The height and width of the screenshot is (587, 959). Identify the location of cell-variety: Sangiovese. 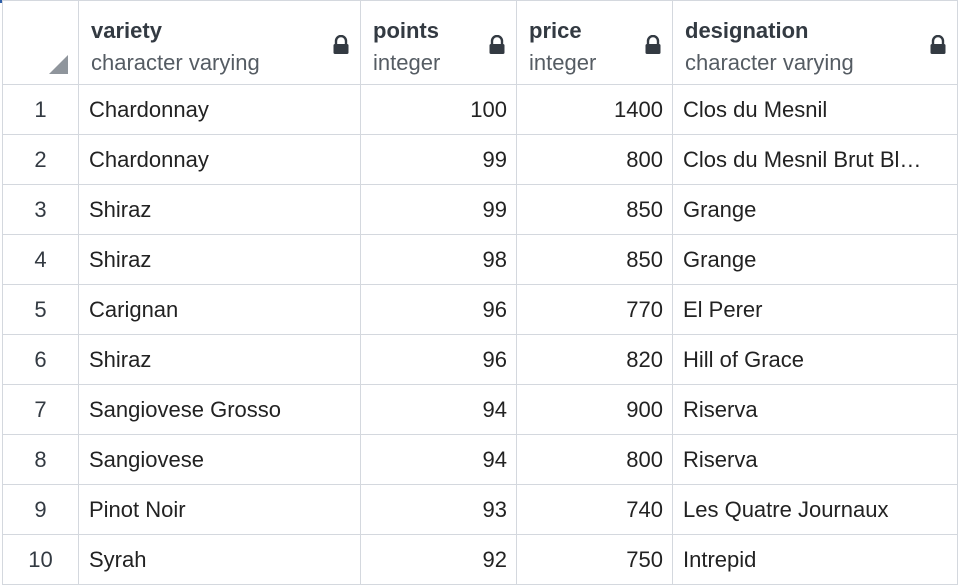
(219, 459).